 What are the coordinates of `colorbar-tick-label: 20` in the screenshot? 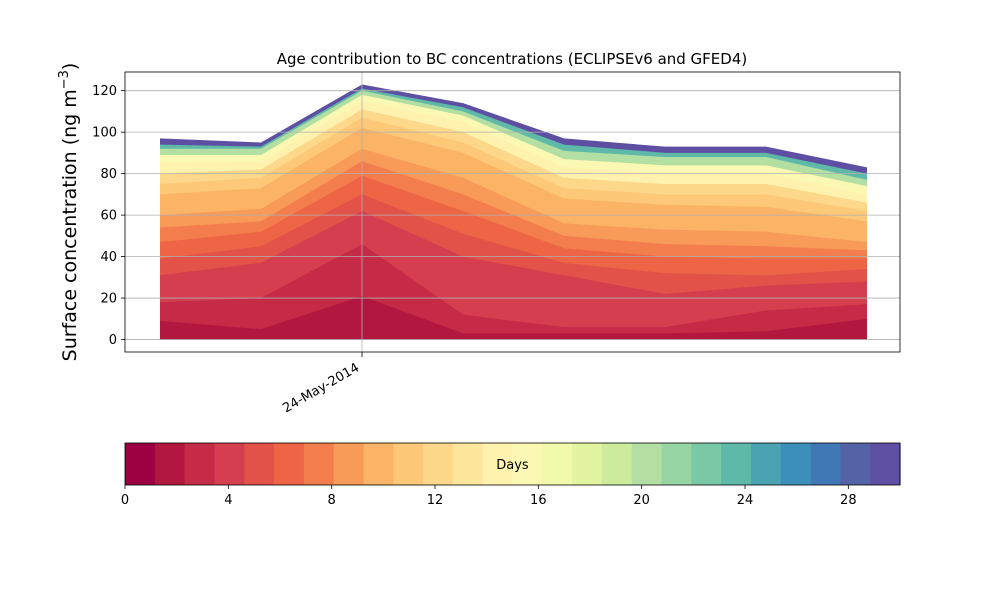 It's located at (641, 500).